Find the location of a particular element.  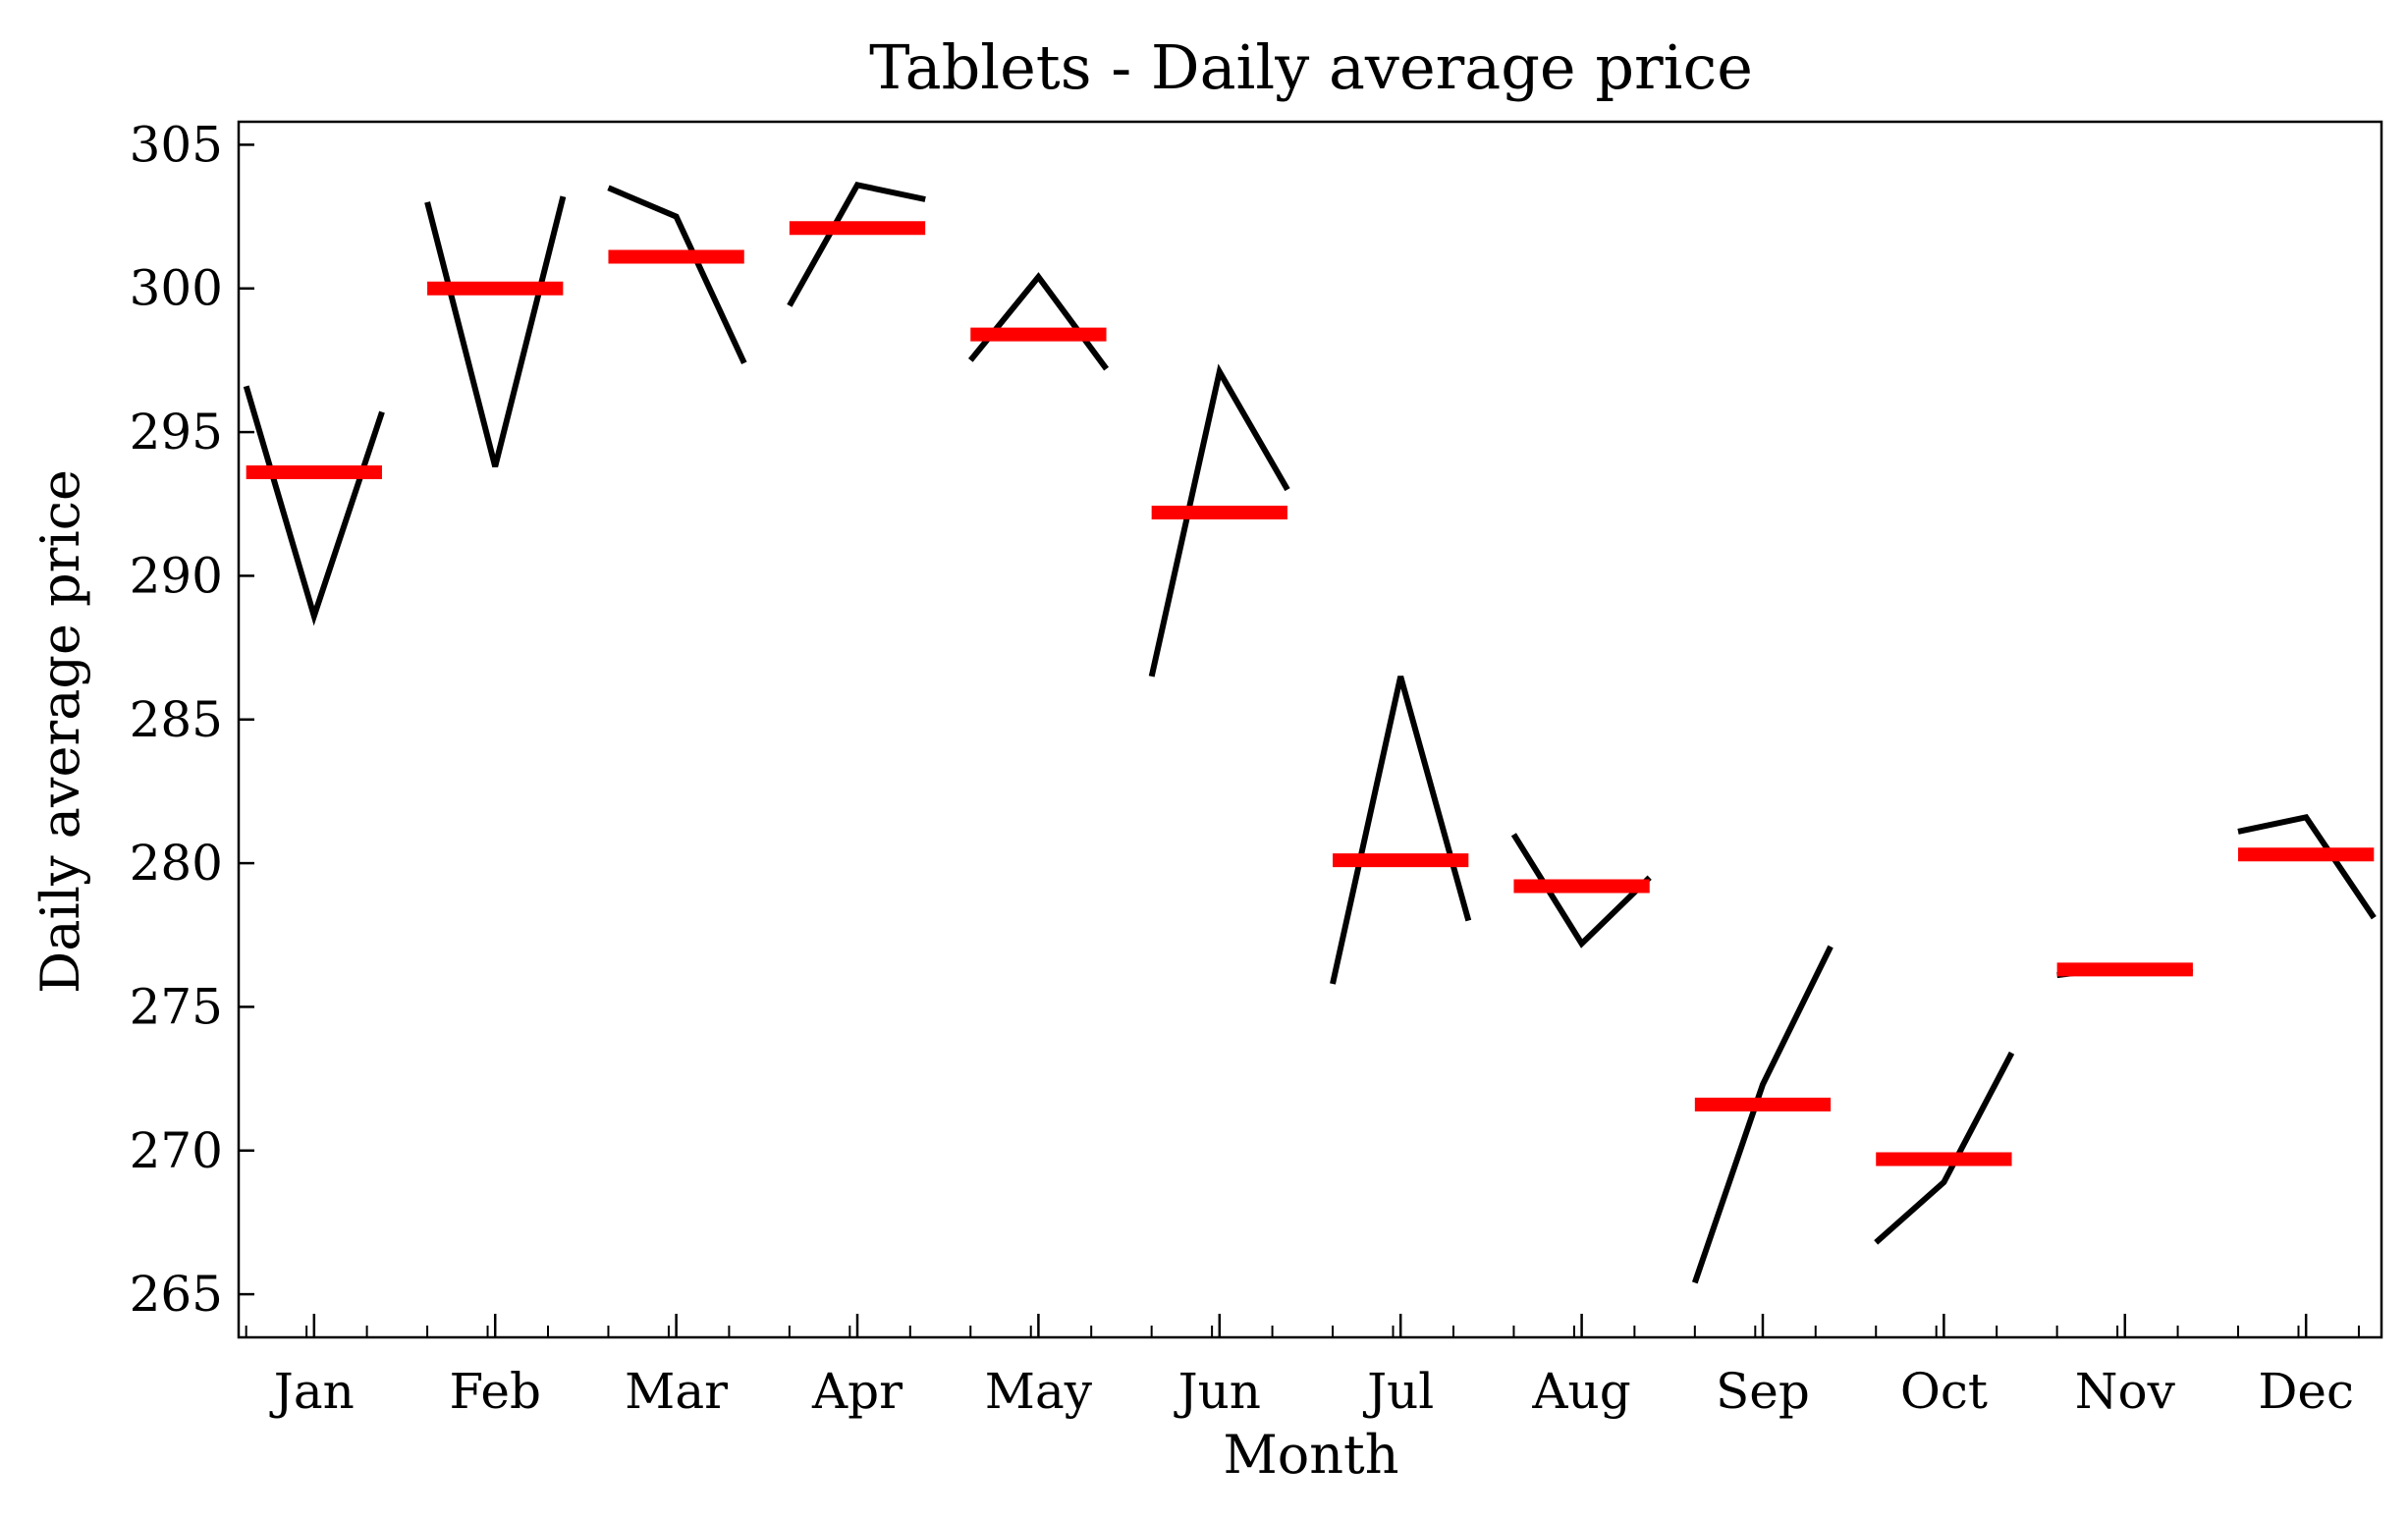

series-line-jun is located at coordinates (1219, 520).